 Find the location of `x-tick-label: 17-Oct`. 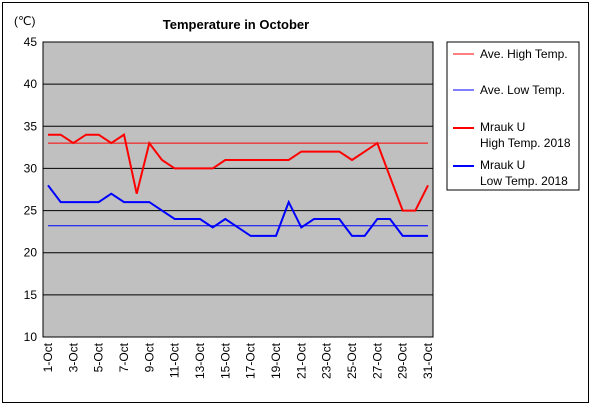

x-tick-label: 17-Oct is located at coordinates (251, 360).